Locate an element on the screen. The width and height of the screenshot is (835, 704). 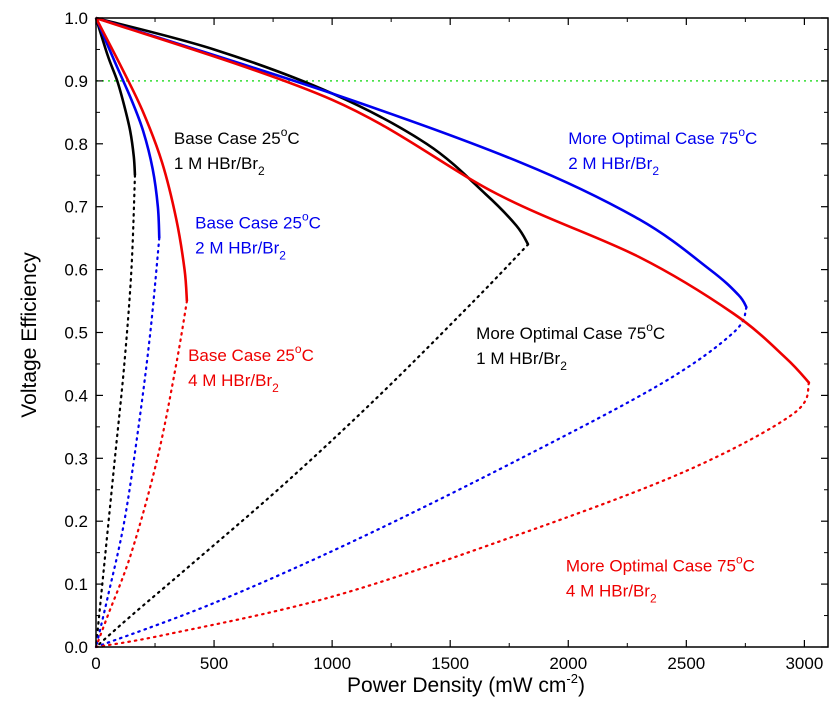
annotation-1-line1: Base Case 25oC is located at coordinates (258, 221).